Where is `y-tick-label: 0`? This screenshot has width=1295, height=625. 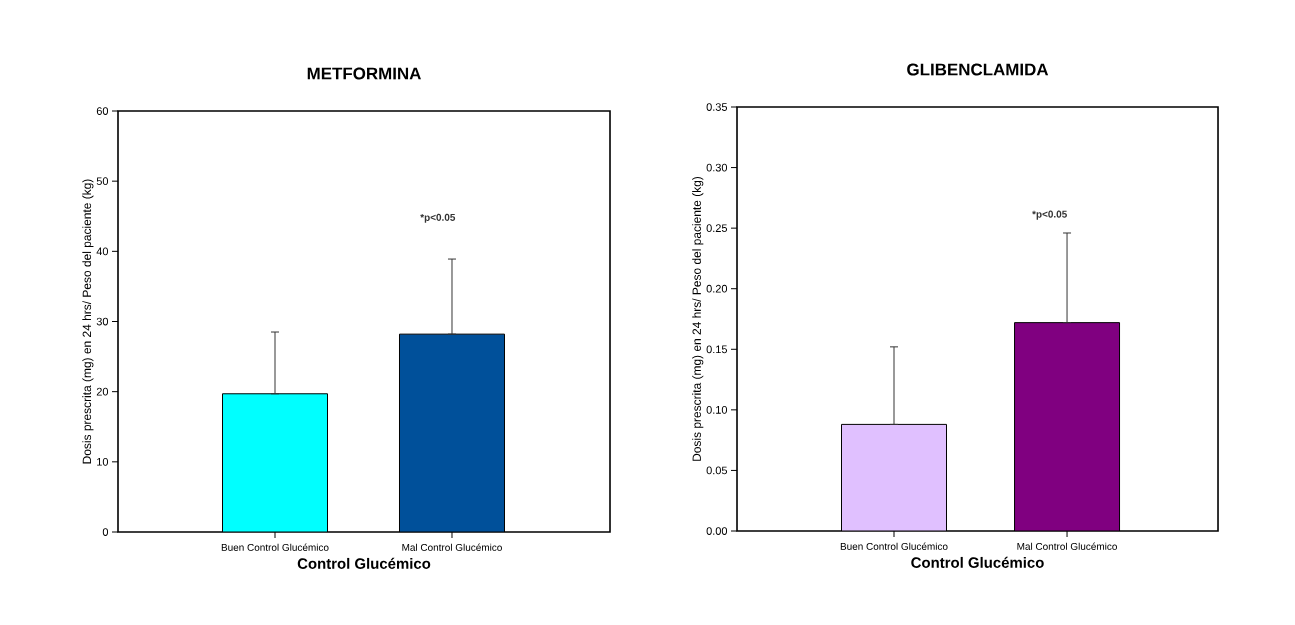
y-tick-label: 0 is located at coordinates (105, 532).